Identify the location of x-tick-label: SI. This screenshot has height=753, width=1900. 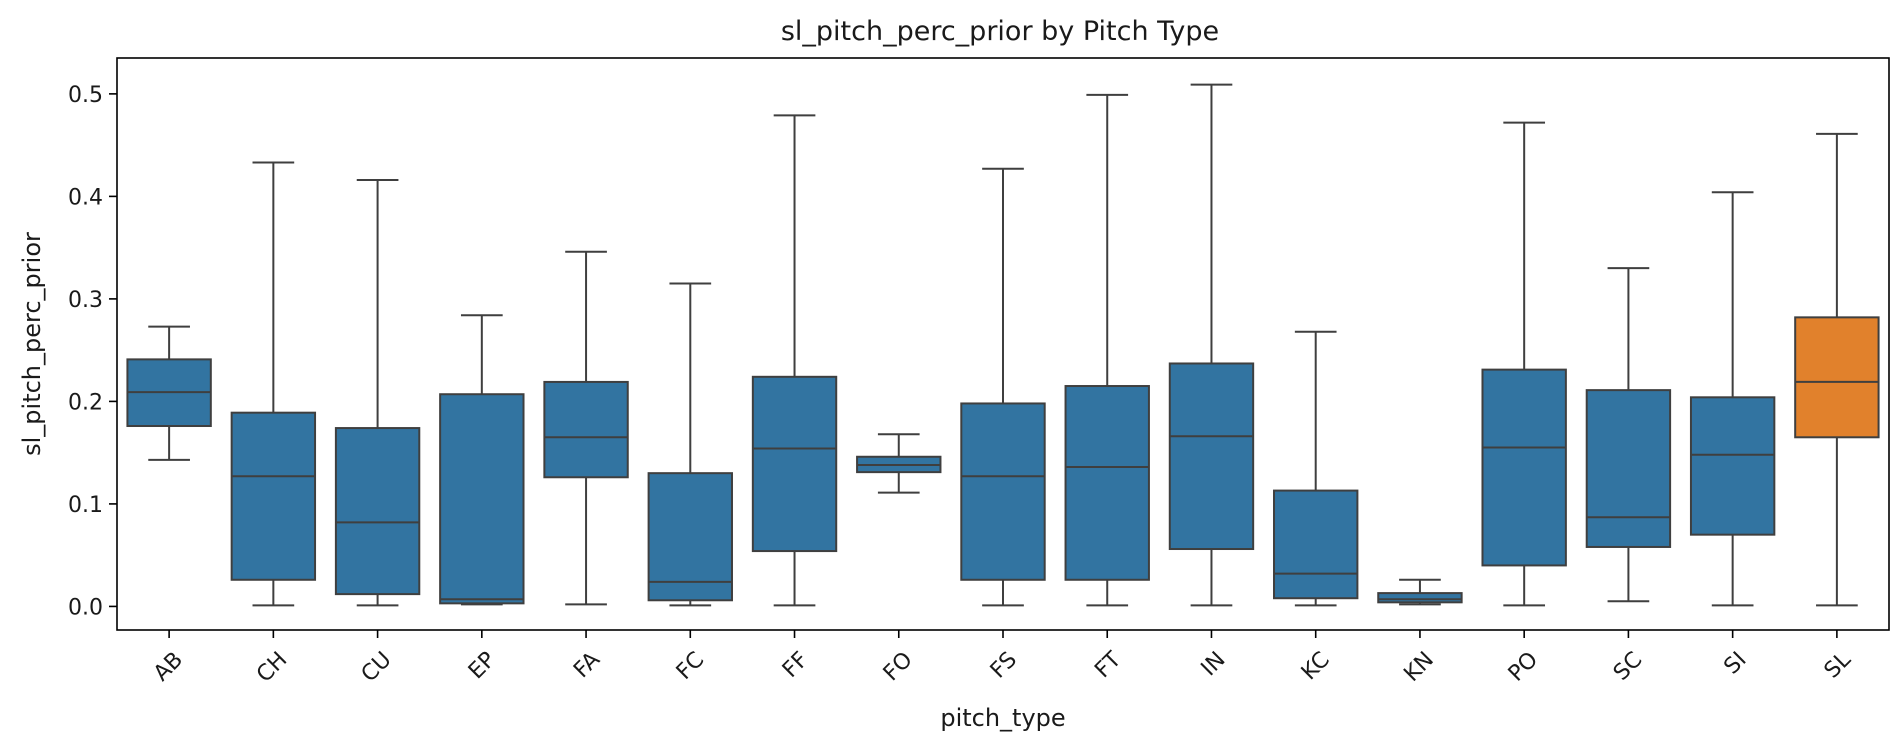
(1735, 663).